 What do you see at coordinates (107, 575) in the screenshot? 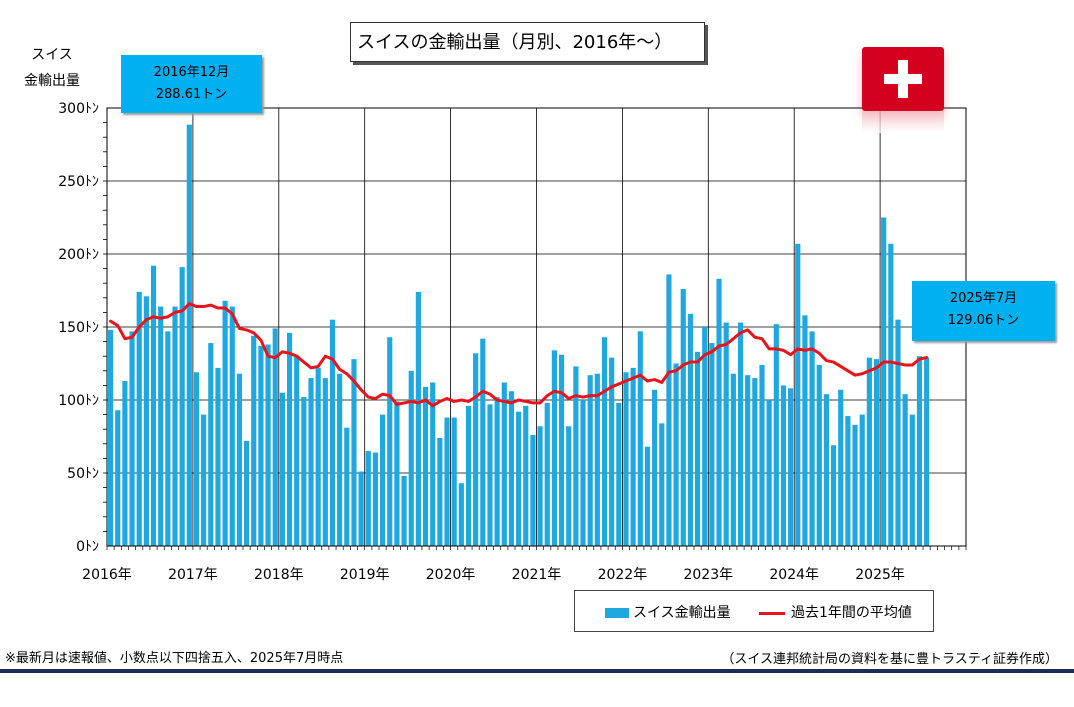
I see `x-tick-label: 2016年` at bounding box center [107, 575].